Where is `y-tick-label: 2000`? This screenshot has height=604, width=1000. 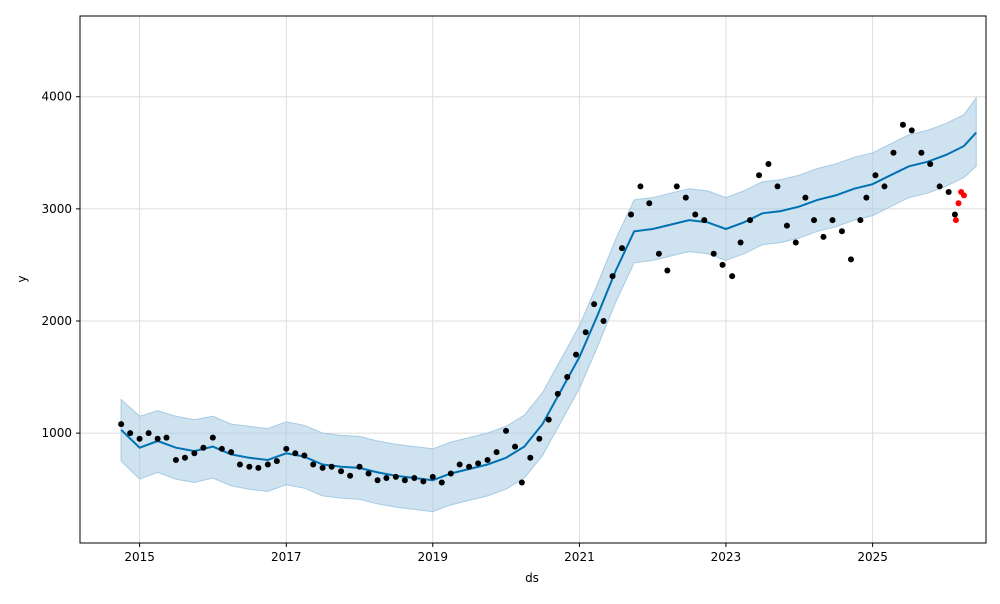
y-tick-label: 2000 is located at coordinates (56, 321).